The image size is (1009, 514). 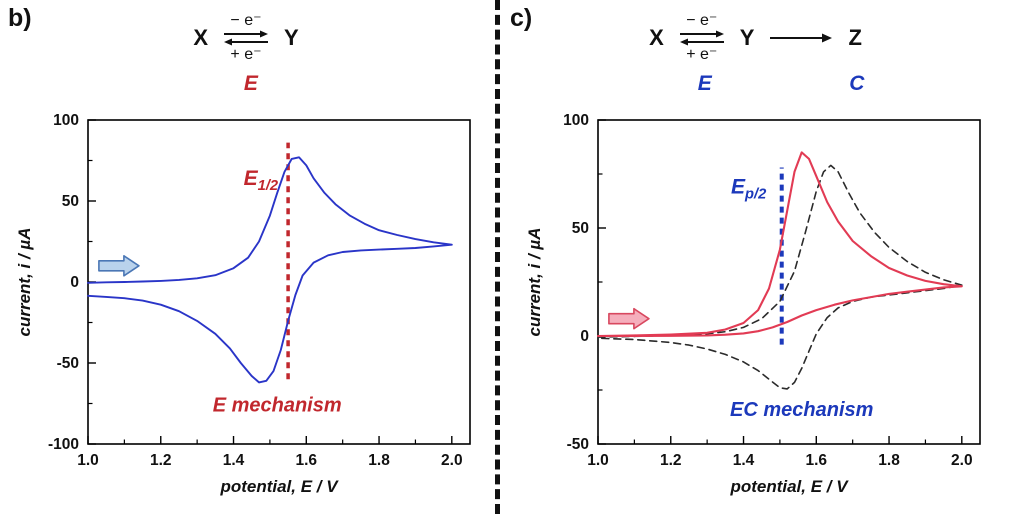 I want to click on cv-curve-ec-mechanism, so click(x=779, y=244).